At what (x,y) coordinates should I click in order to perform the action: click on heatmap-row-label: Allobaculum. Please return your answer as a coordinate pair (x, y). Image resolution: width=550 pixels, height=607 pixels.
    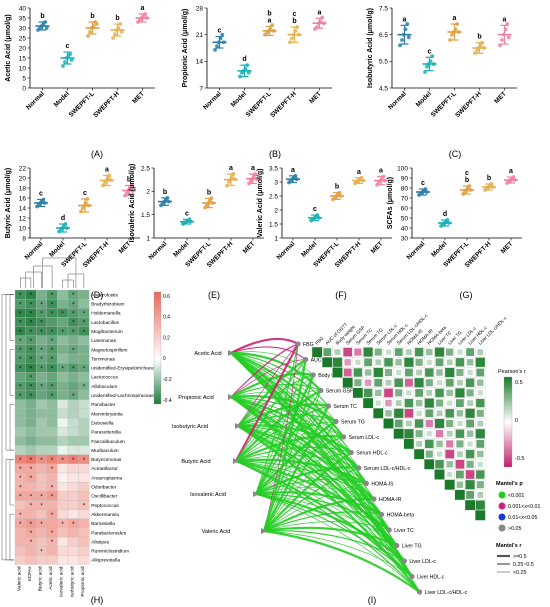
    Looking at the image, I should click on (104, 387).